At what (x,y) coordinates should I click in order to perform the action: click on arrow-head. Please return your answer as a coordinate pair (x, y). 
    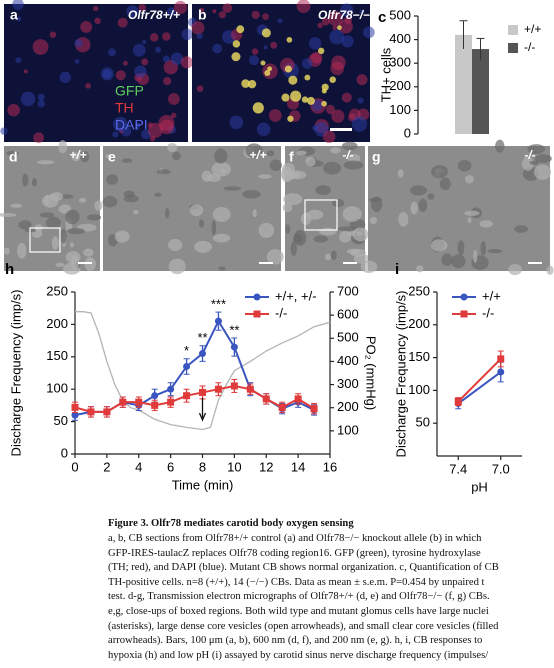
    Looking at the image, I should click on (202, 417).